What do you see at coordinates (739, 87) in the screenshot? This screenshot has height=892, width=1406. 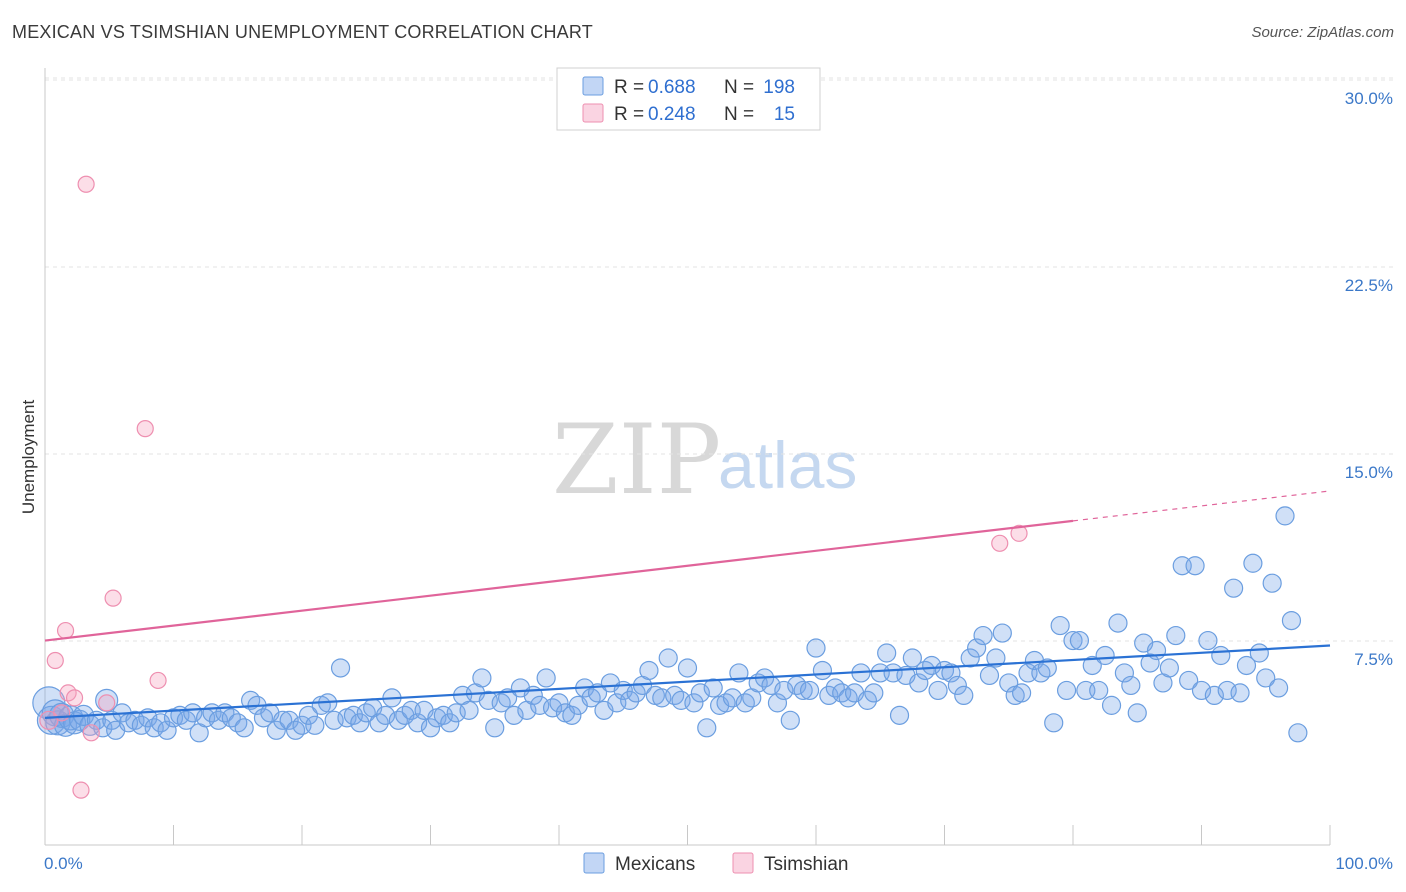 I see `legend-n-label-1: N =` at bounding box center [739, 87].